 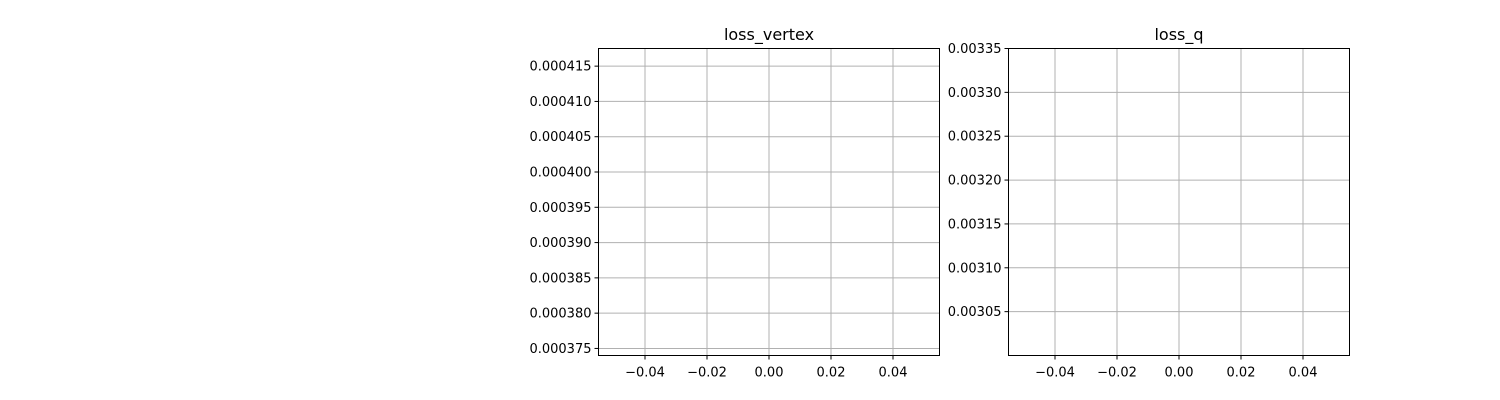 What do you see at coordinates (560, 243) in the screenshot?
I see `loss-vertex-y-tick-label: 0.000390` at bounding box center [560, 243].